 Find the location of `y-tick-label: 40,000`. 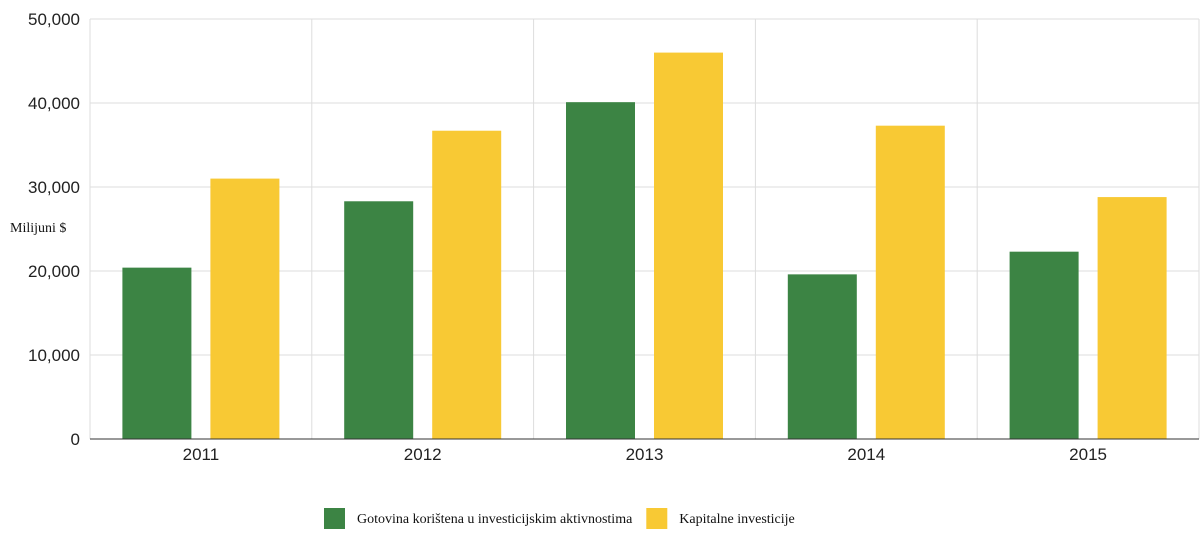

y-tick-label: 40,000 is located at coordinates (54, 103).